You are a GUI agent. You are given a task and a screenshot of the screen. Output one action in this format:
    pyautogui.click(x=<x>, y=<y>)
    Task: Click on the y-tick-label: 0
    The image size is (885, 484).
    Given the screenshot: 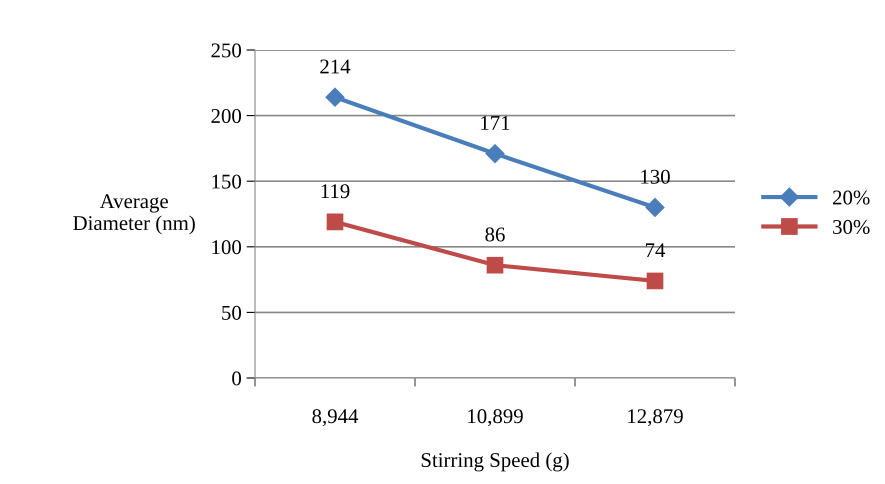 What is the action you would take?
    pyautogui.click(x=237, y=378)
    